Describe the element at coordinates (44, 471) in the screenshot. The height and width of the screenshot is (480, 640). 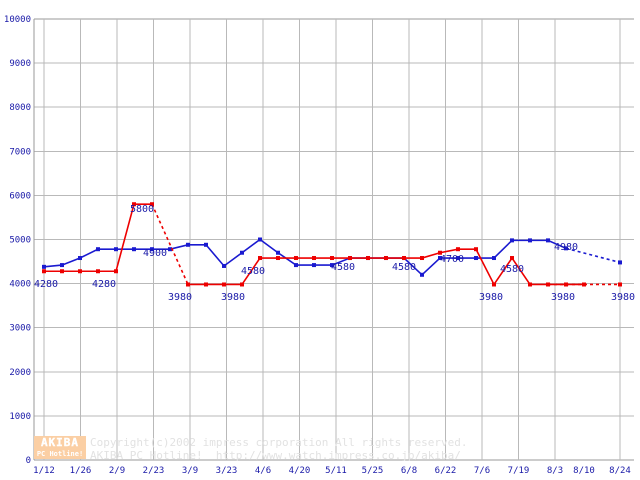
I see `x-axis-tick: 1/12` at that location.